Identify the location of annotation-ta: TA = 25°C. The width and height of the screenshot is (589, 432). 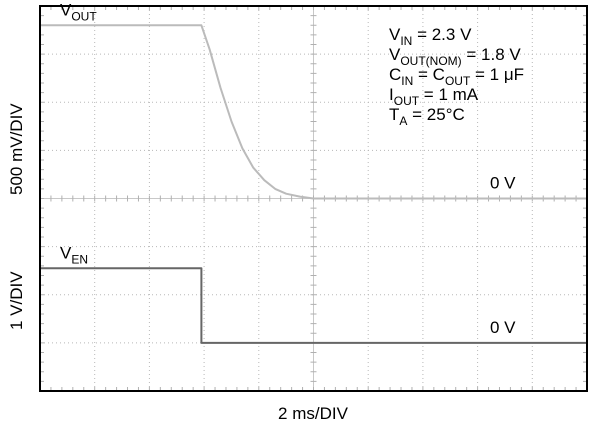
(427, 116).